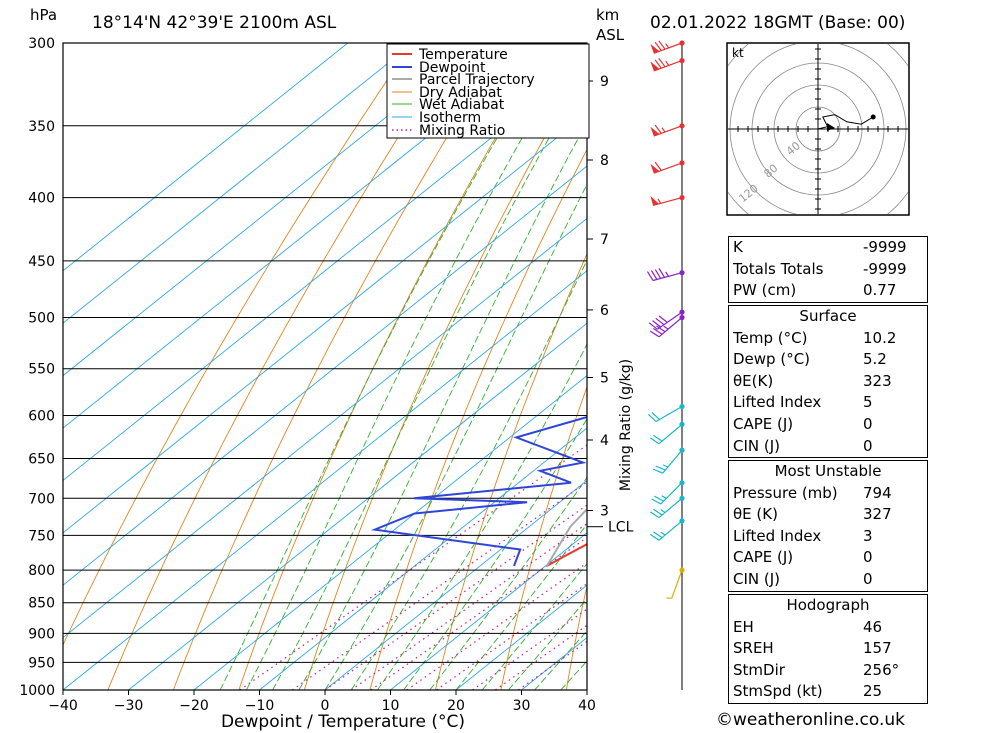 This screenshot has height=733, width=1000. I want to click on index-row: StmSpd (kt) 25, so click(828, 692).